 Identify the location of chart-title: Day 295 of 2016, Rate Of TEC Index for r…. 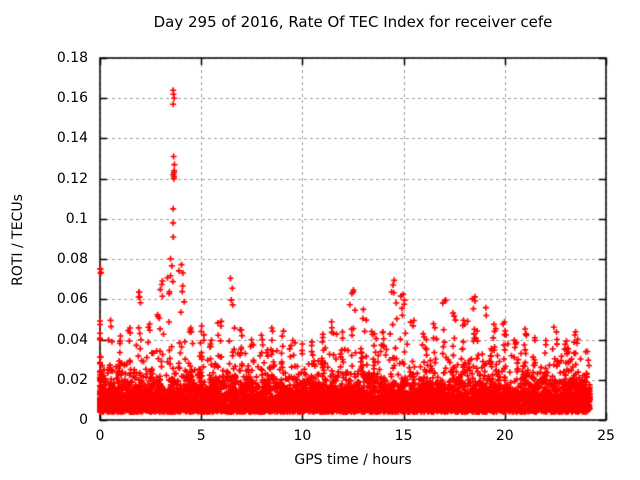
(353, 22).